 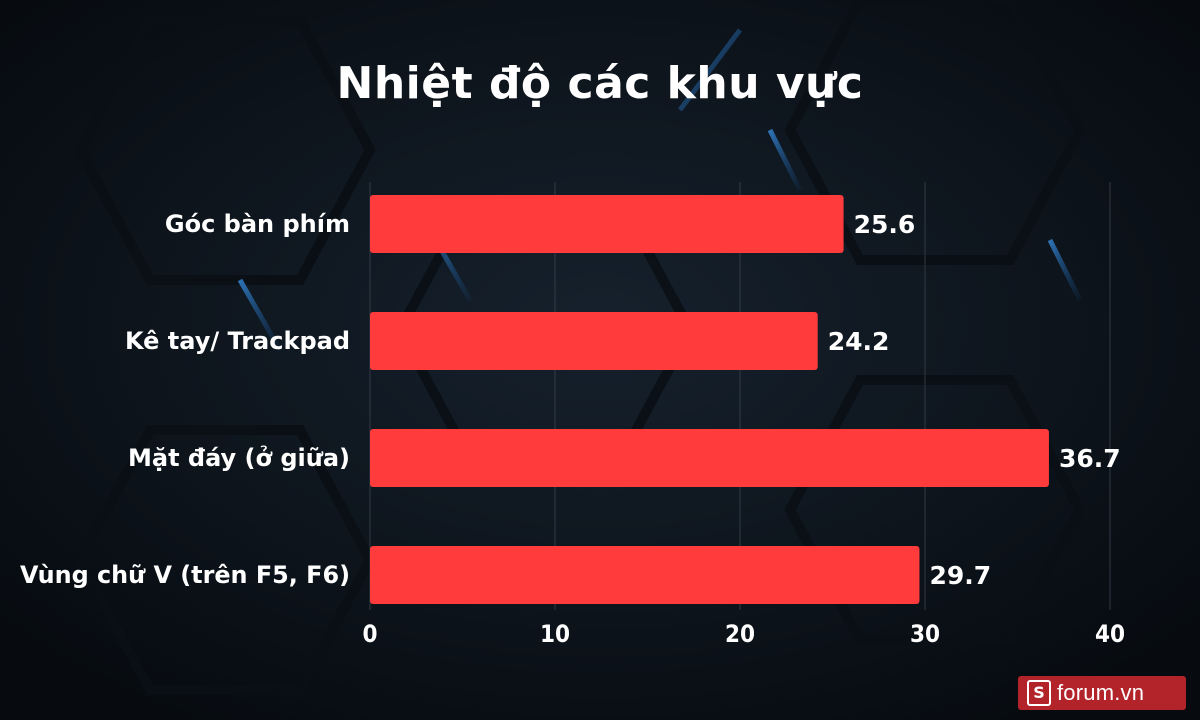 What do you see at coordinates (1110, 634) in the screenshot?
I see `x-tick-label: 40` at bounding box center [1110, 634].